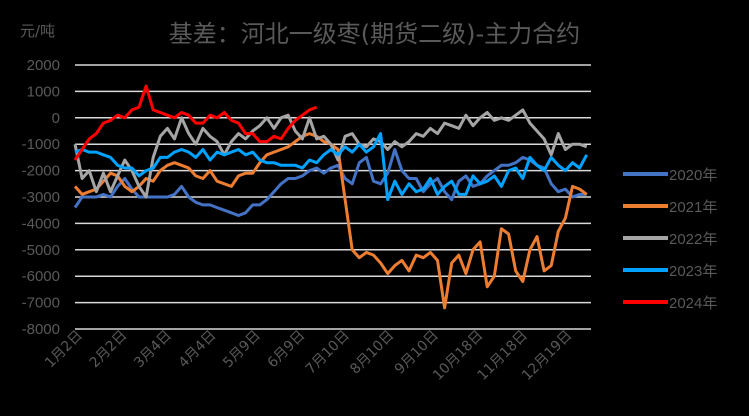 Image resolution: width=749 pixels, height=416 pixels. Describe the element at coordinates (693, 303) in the screenshot. I see `legend-label: 2024年` at that location.